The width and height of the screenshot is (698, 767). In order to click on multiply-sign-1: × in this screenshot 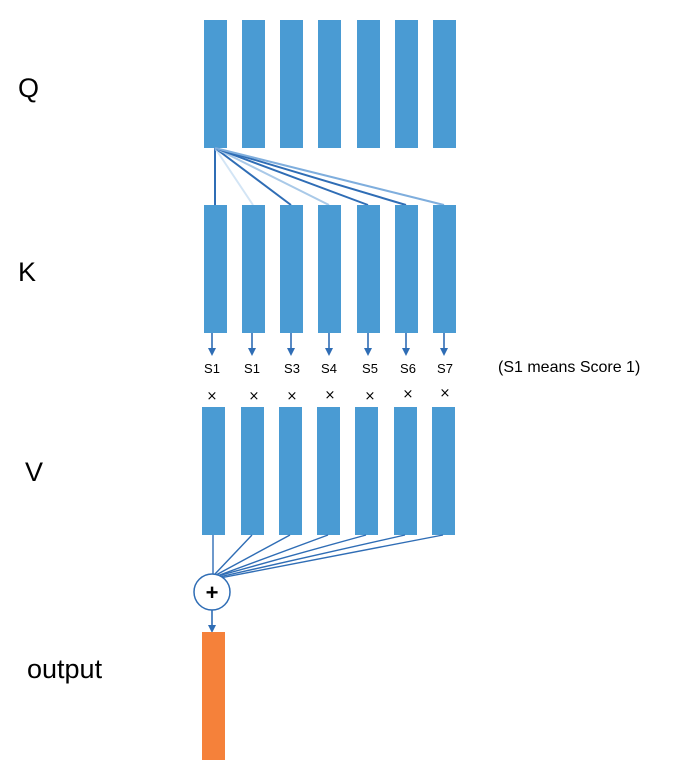, I will do `click(212, 396)`.